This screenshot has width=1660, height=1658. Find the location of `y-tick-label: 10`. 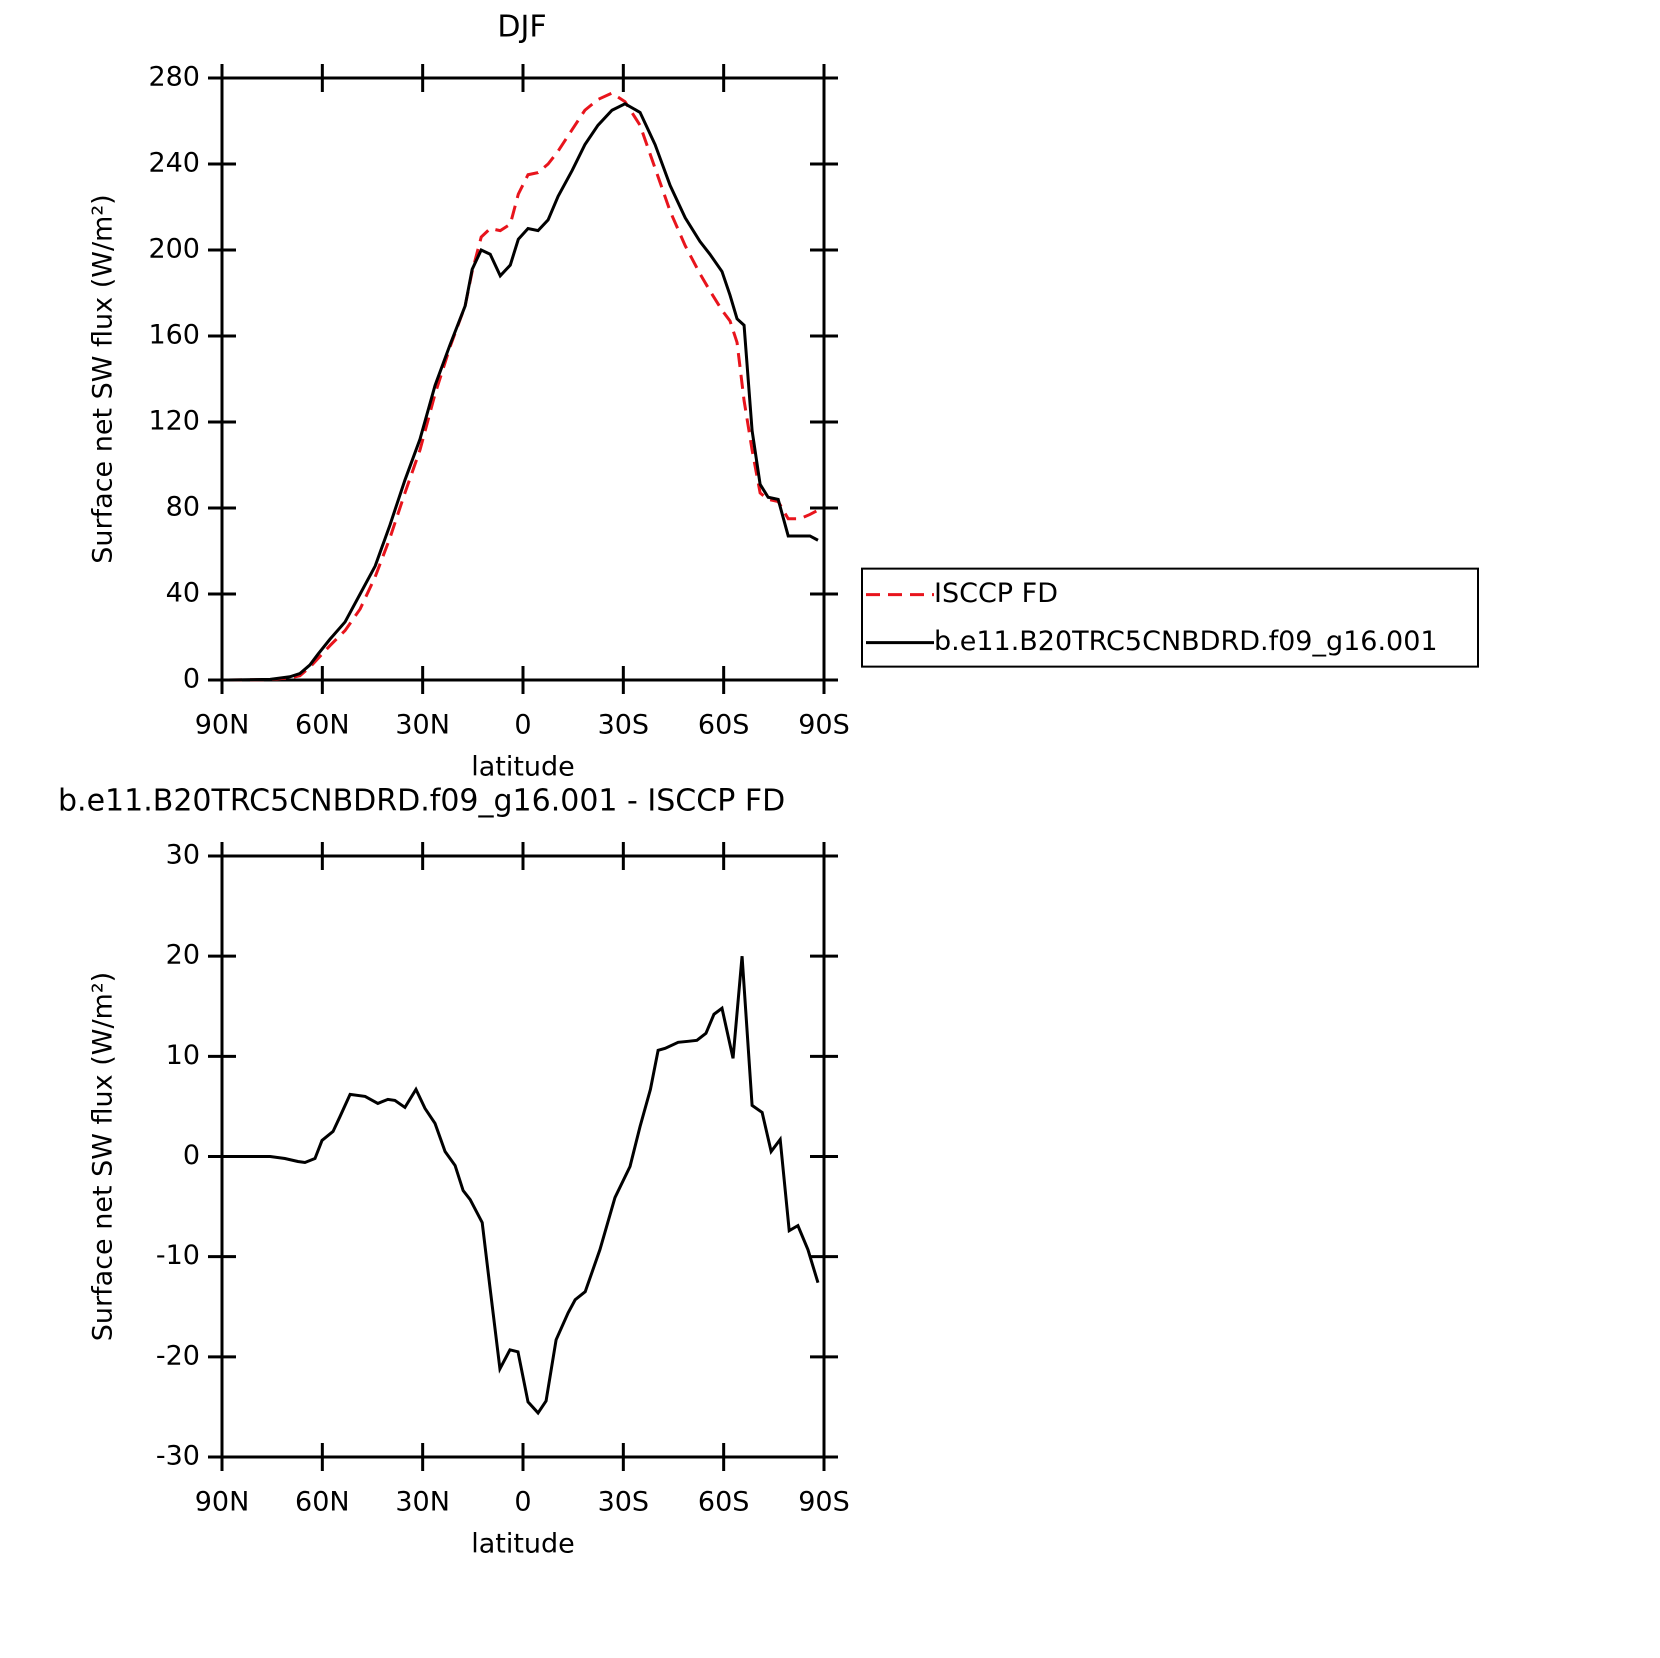

y-tick-label: 10 is located at coordinates (183, 1055).